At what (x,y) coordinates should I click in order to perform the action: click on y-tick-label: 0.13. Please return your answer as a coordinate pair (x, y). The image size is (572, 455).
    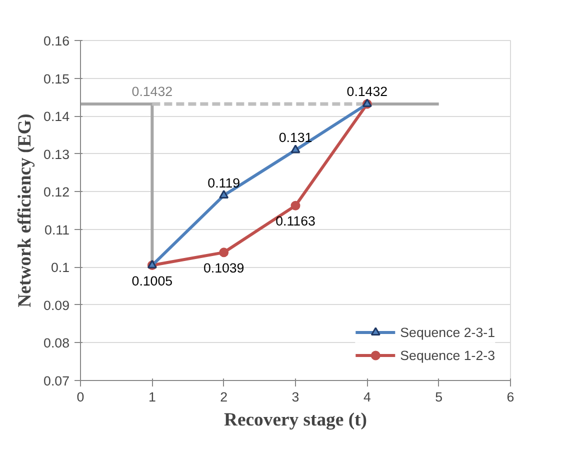
    Looking at the image, I should click on (57, 154).